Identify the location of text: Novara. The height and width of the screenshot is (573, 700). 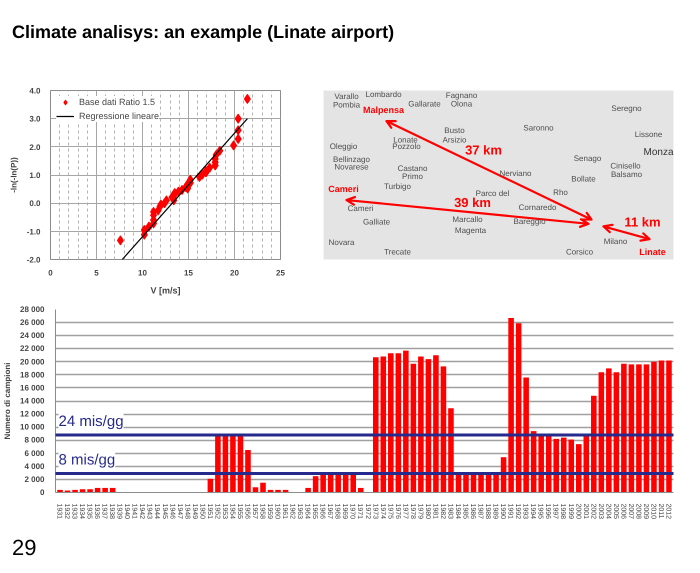
(341, 243).